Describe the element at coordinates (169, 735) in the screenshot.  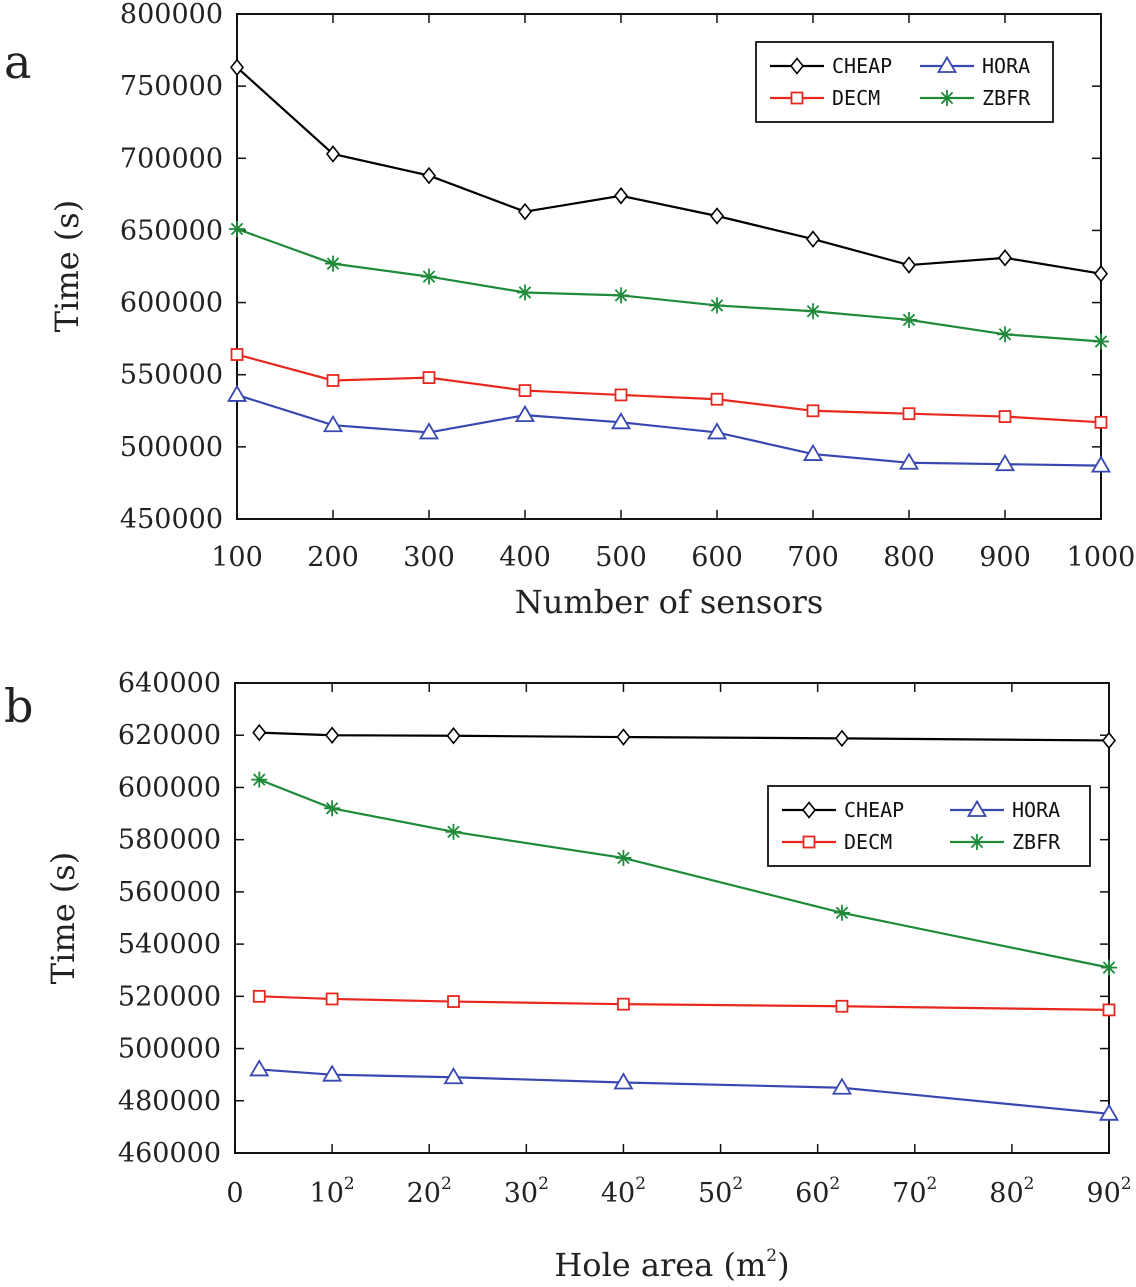
I see `y-tick-label: 620000` at that location.